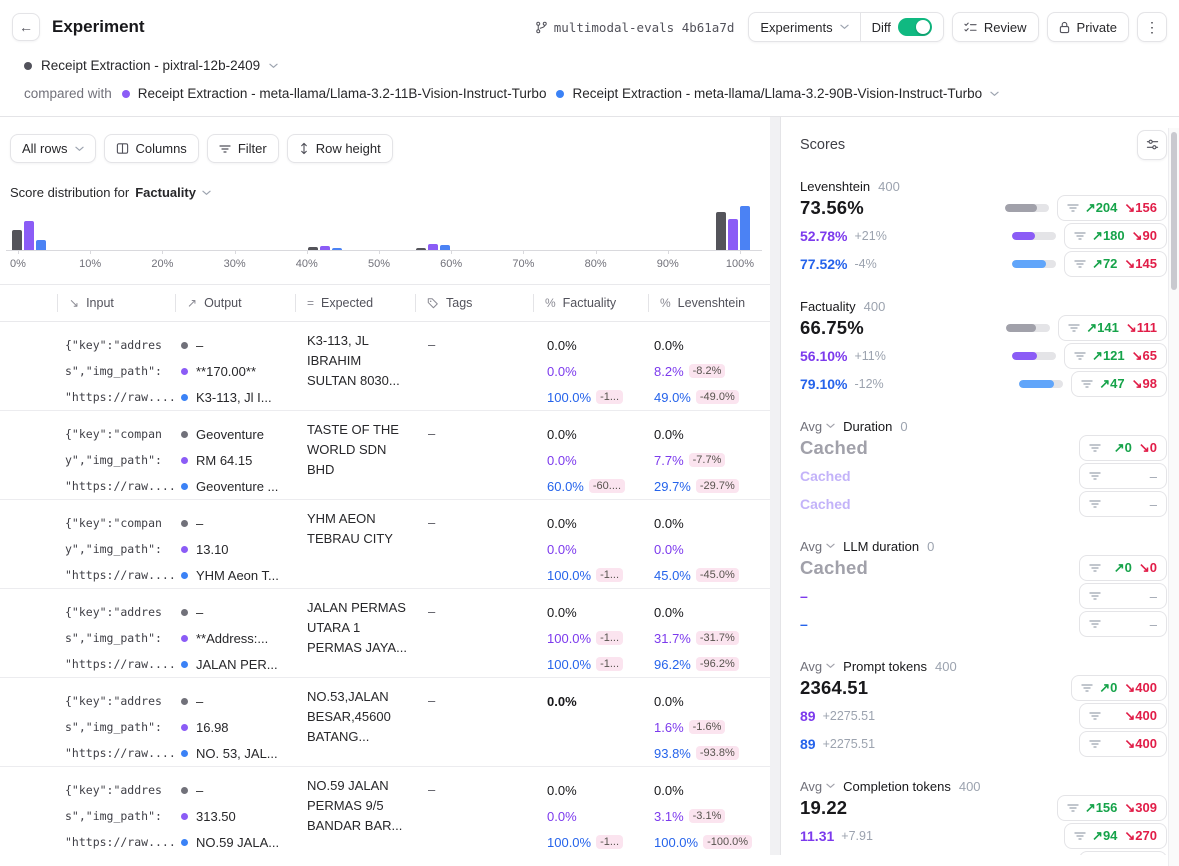 The height and width of the screenshot is (866, 1179). Describe the element at coordinates (1144, 235) in the screenshot. I see `regressions-count: ↘90` at that location.